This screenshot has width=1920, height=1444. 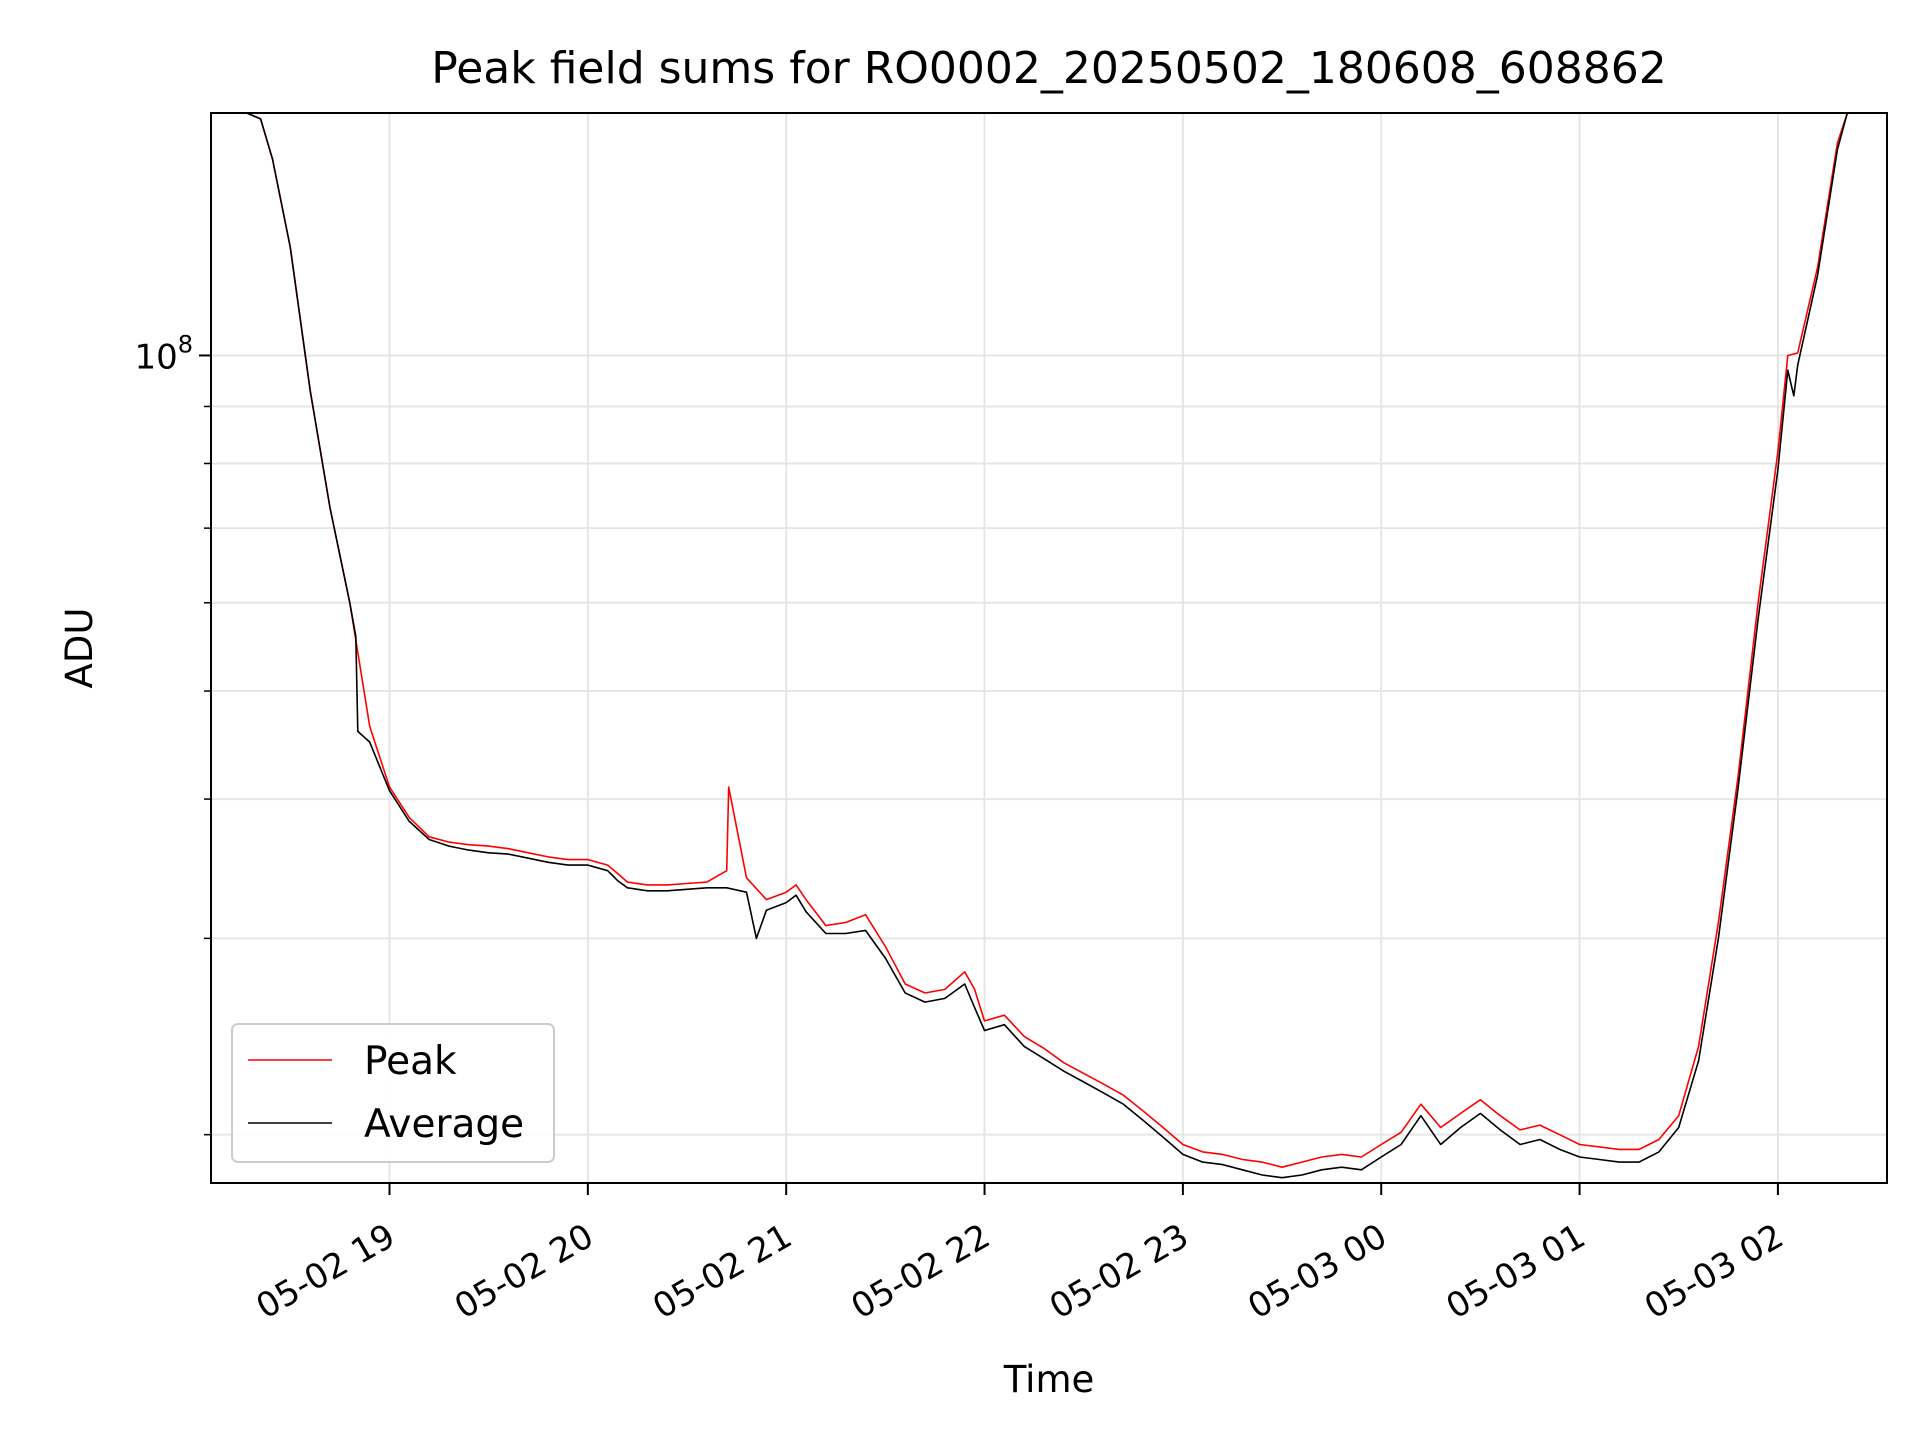 I want to click on legend-label-average: Average, so click(x=444, y=1124).